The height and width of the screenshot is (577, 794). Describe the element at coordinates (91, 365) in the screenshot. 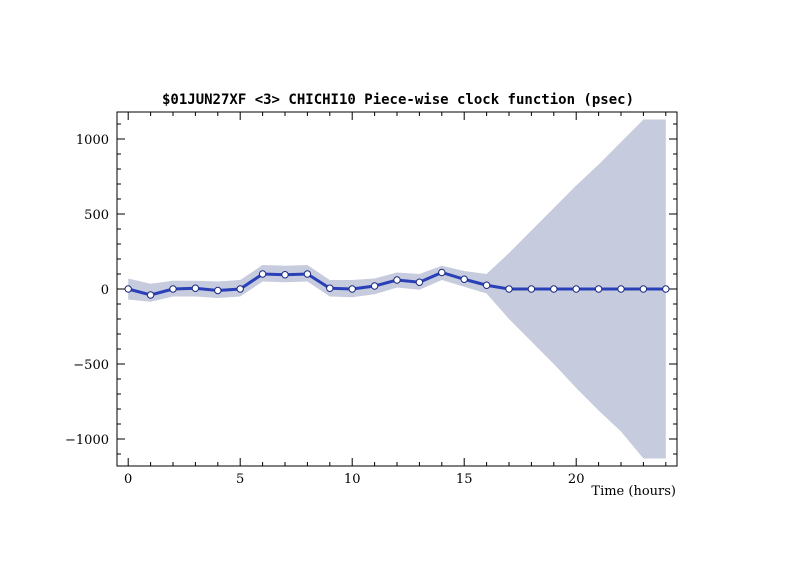

I see `y-tick-label: −500` at that location.